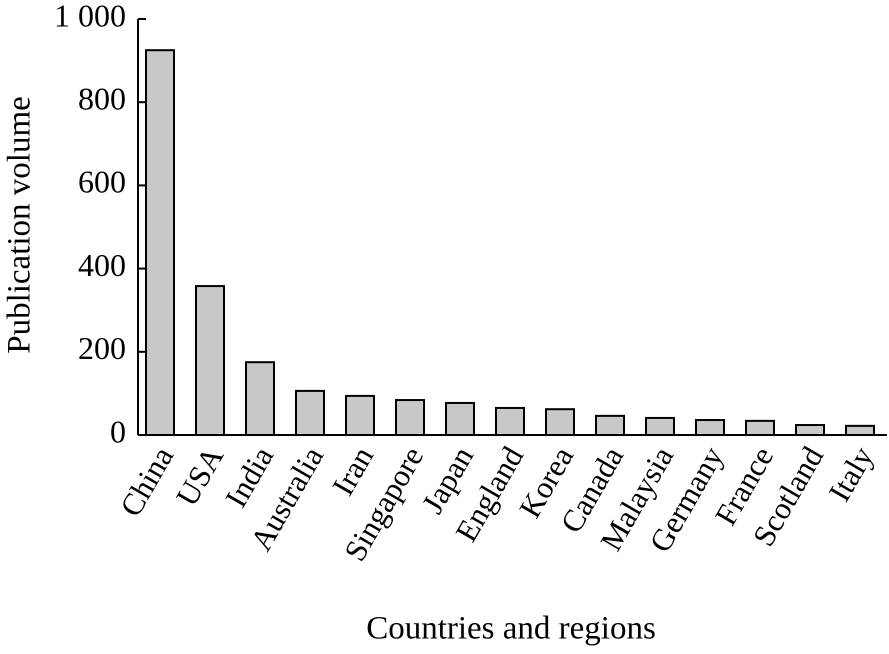 The height and width of the screenshot is (654, 889). What do you see at coordinates (90, 16) in the screenshot?
I see `y-tick-label: 1 000` at bounding box center [90, 16].